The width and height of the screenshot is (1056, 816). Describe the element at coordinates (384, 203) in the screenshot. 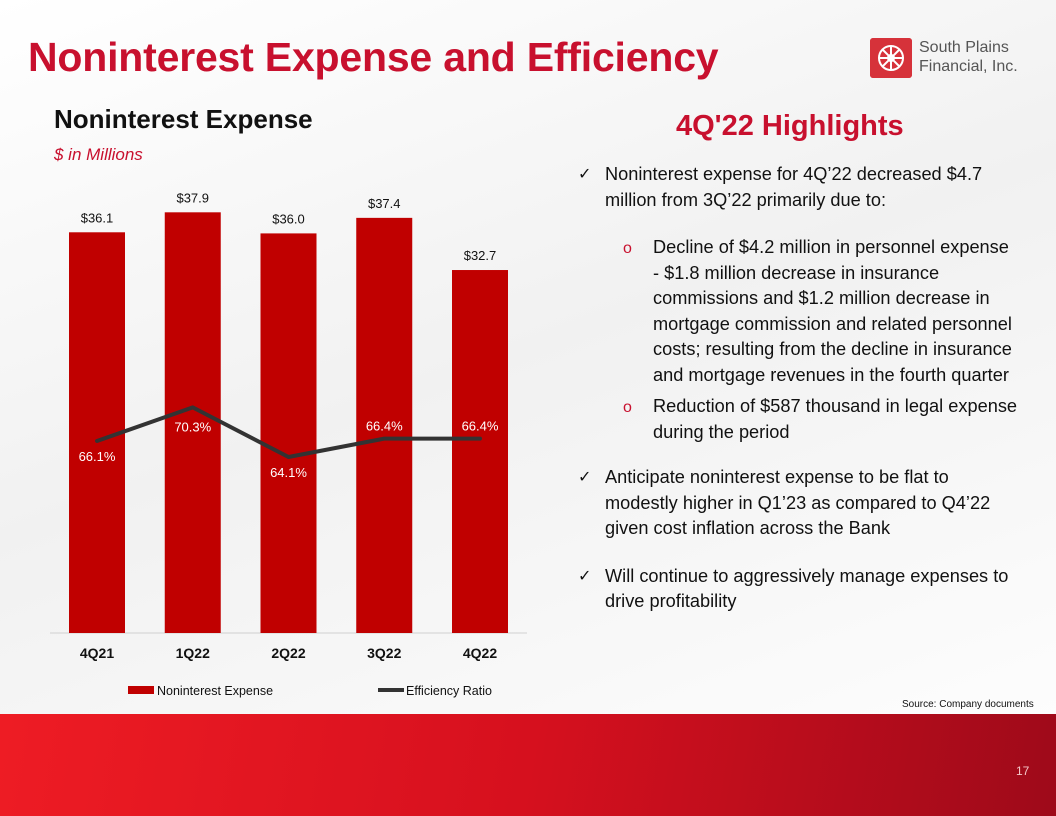

I see `bar-value-label: $37.4` at that location.